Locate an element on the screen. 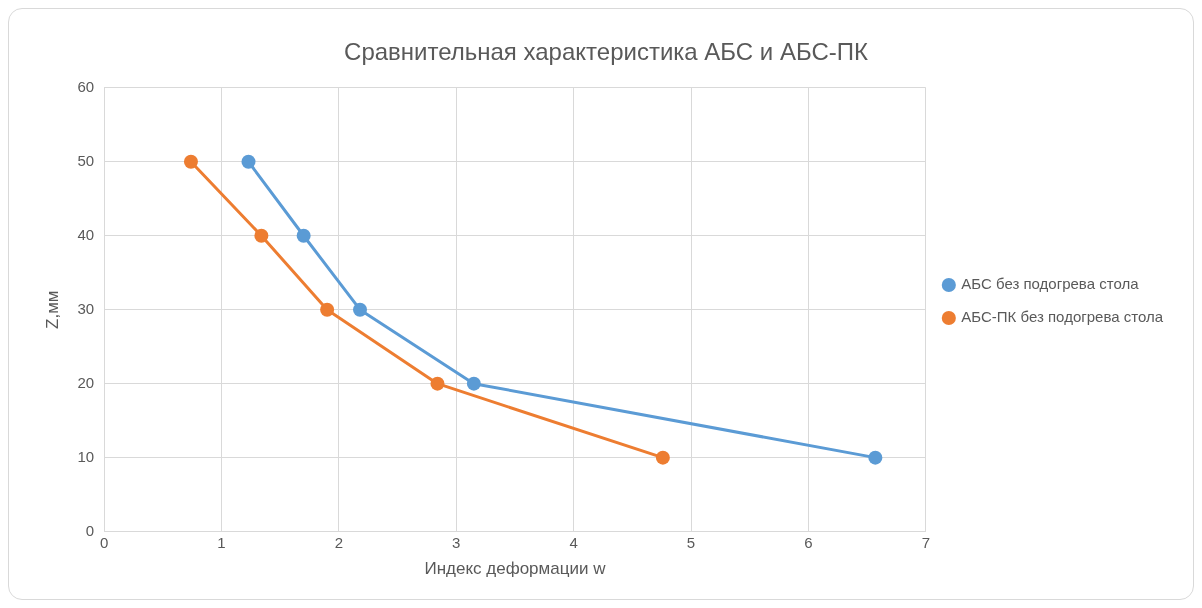 The image size is (1202, 608). y-tick-label: 10 is located at coordinates (86, 456).